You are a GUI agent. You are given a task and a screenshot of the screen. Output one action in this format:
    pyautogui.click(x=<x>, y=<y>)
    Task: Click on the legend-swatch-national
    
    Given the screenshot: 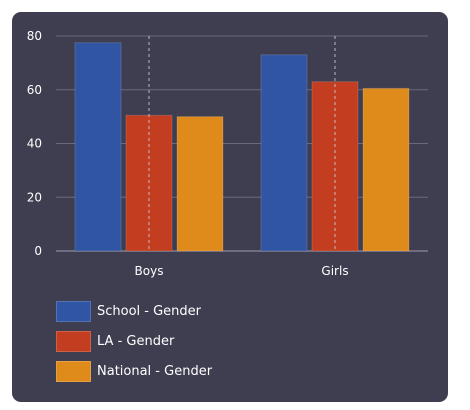 What is the action you would take?
    pyautogui.click(x=73, y=371)
    